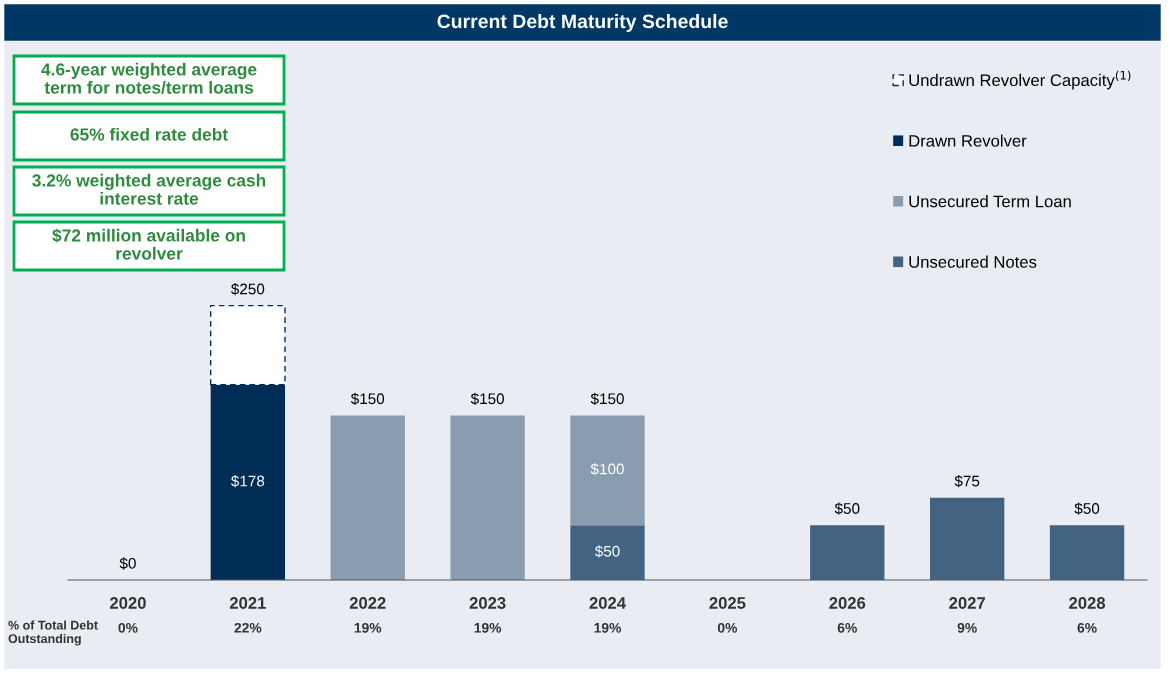 Image resolution: width=1169 pixels, height=676 pixels. Describe the element at coordinates (607, 603) in the screenshot. I see `x-tick-label: 2024` at that location.